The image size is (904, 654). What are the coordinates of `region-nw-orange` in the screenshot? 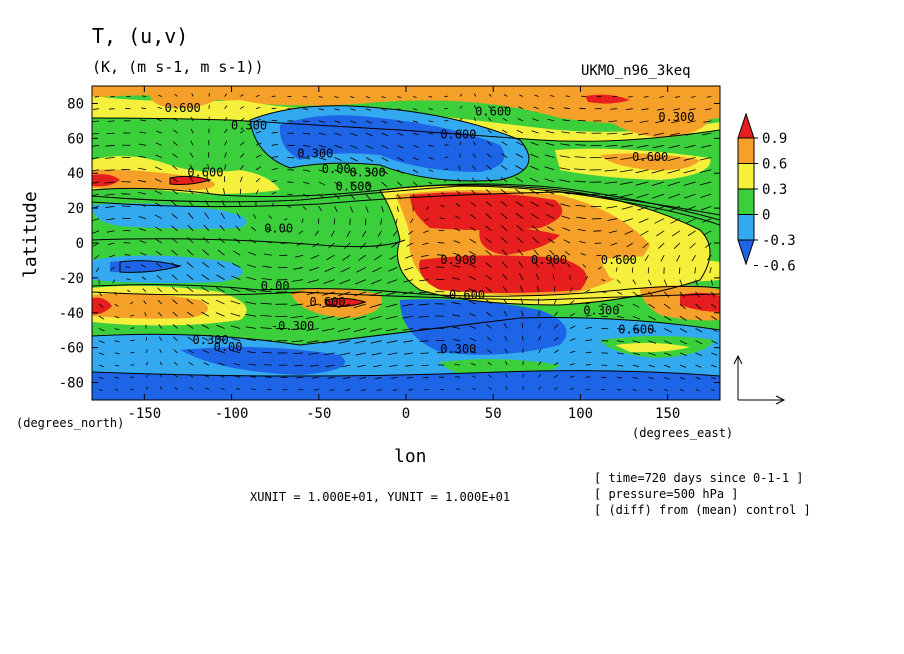 It's located at (185, 100).